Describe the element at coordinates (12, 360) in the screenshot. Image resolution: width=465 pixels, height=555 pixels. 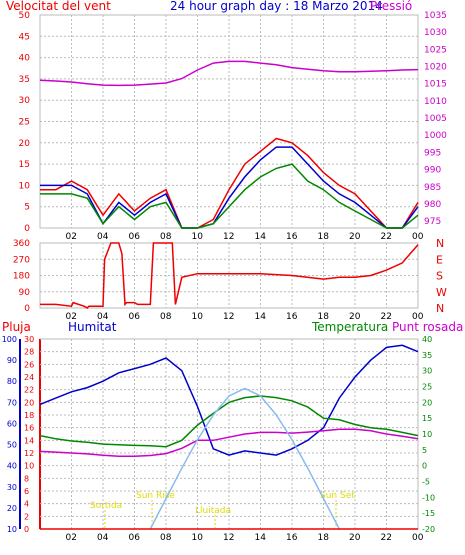
I see `humidity-tick-label: 90` at that location.